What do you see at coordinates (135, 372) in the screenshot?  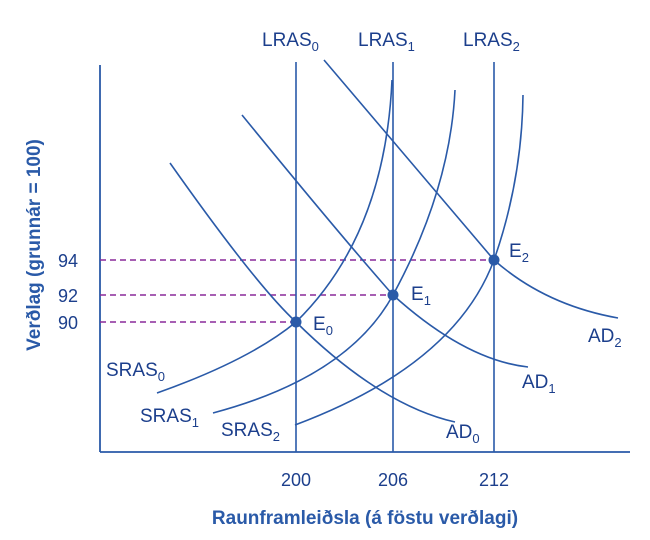 I see `sras-0-label: SRAS0` at bounding box center [135, 372].